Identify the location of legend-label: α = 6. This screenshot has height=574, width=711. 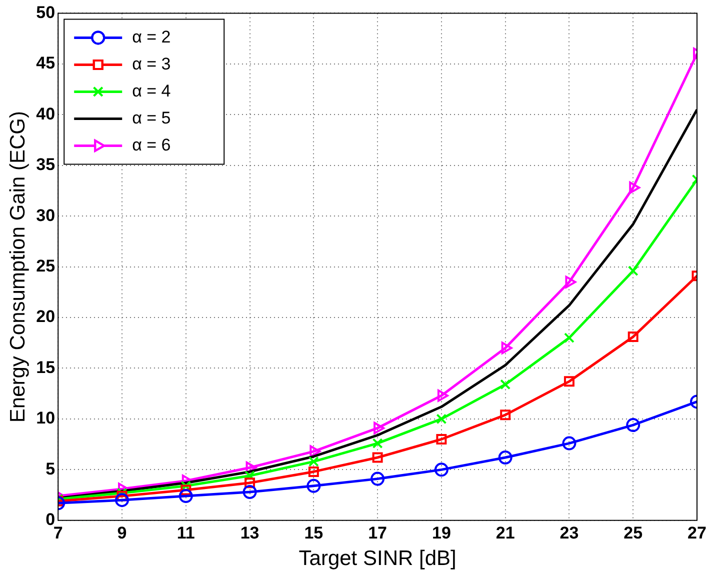
(151, 144).